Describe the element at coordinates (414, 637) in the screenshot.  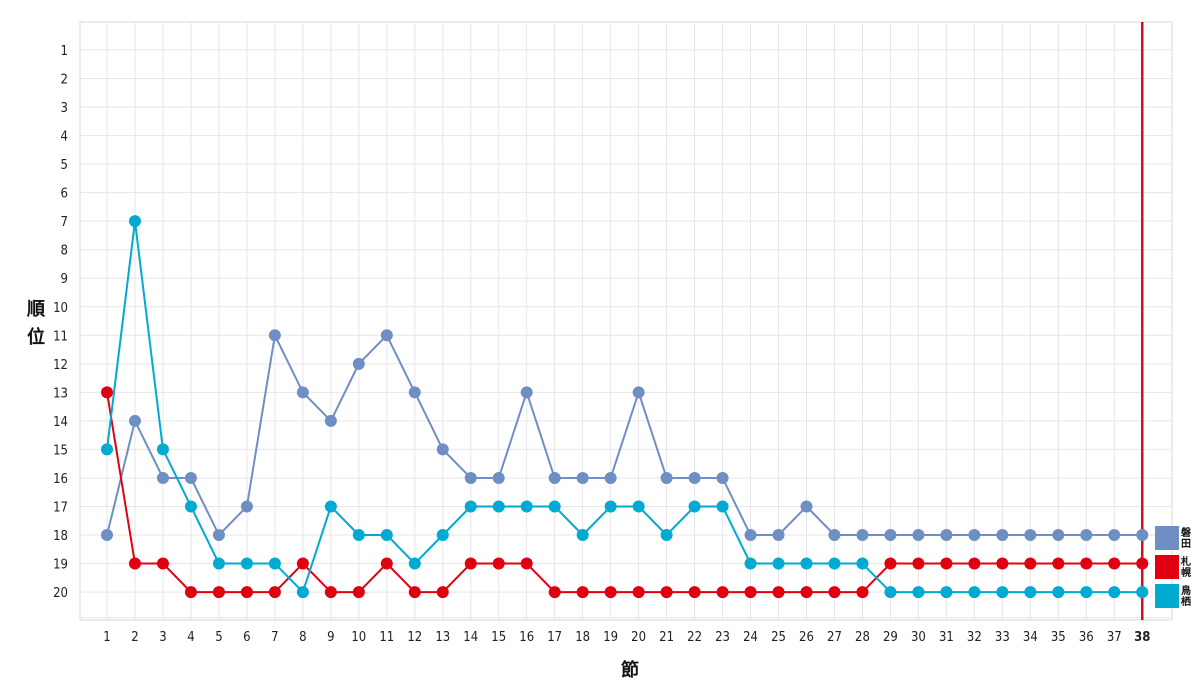
I see `x-tick-label: 12` at that location.